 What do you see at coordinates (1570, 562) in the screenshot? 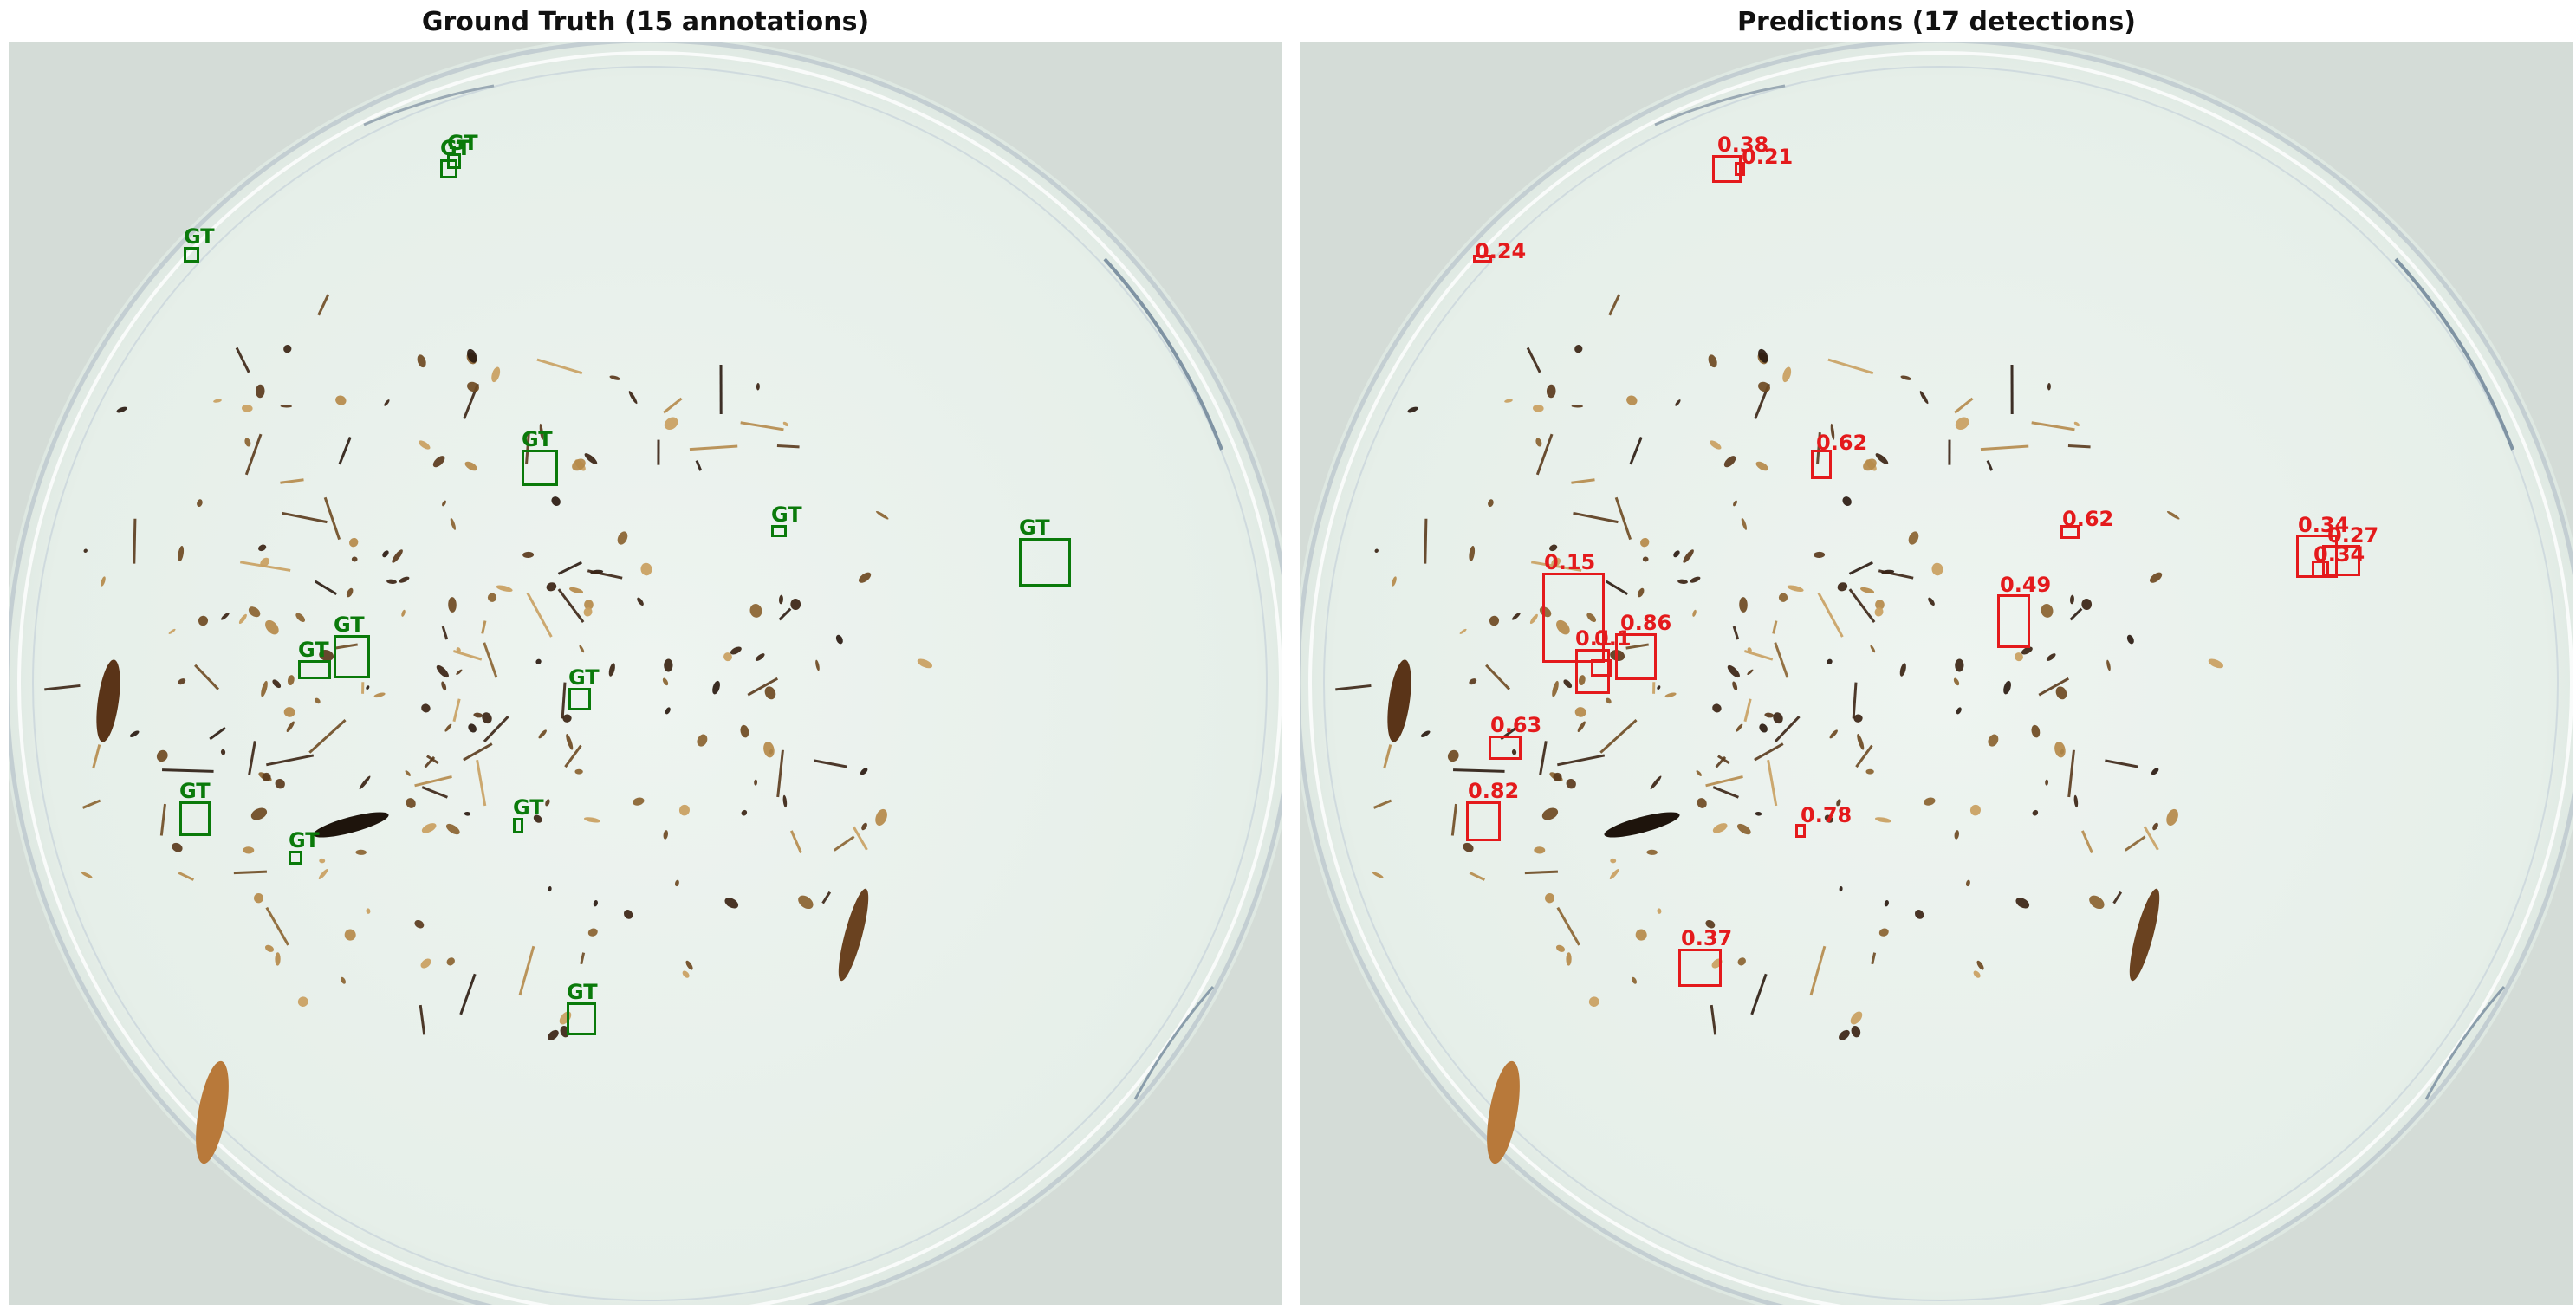
I see `prediction-label: 0.15` at bounding box center [1570, 562].